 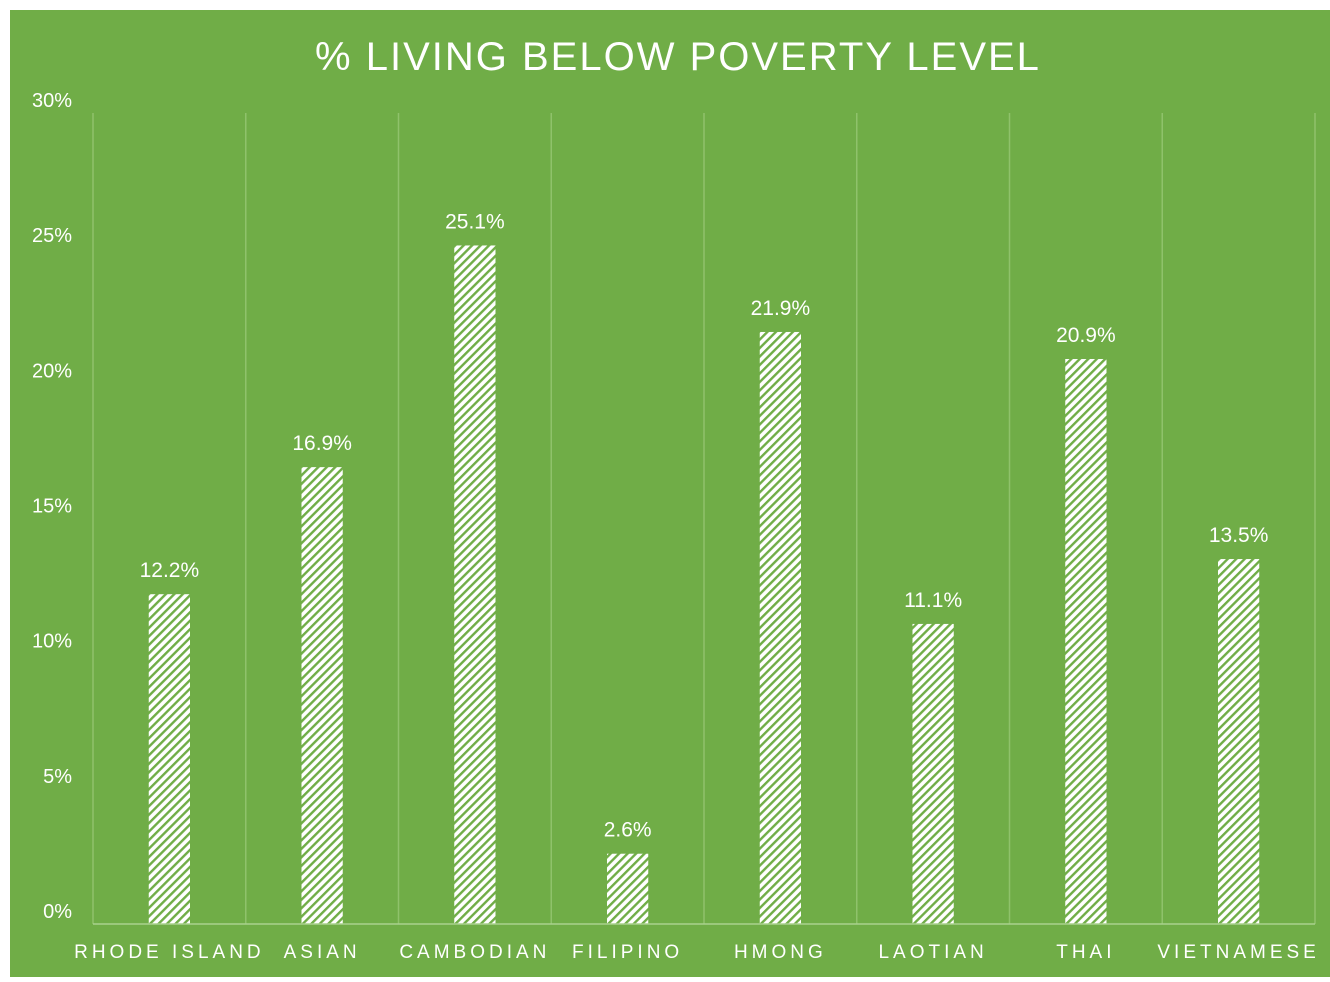 What do you see at coordinates (52, 642) in the screenshot?
I see `y-tick-label: 10%` at bounding box center [52, 642].